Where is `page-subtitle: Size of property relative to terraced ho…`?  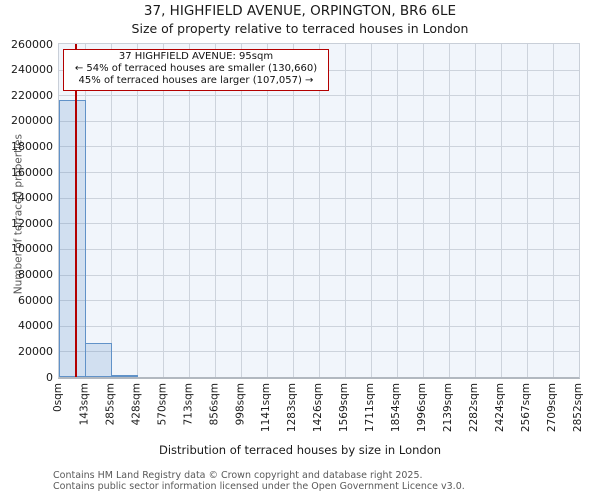 page-subtitle: Size of property relative to terraced ho… is located at coordinates (300, 28).